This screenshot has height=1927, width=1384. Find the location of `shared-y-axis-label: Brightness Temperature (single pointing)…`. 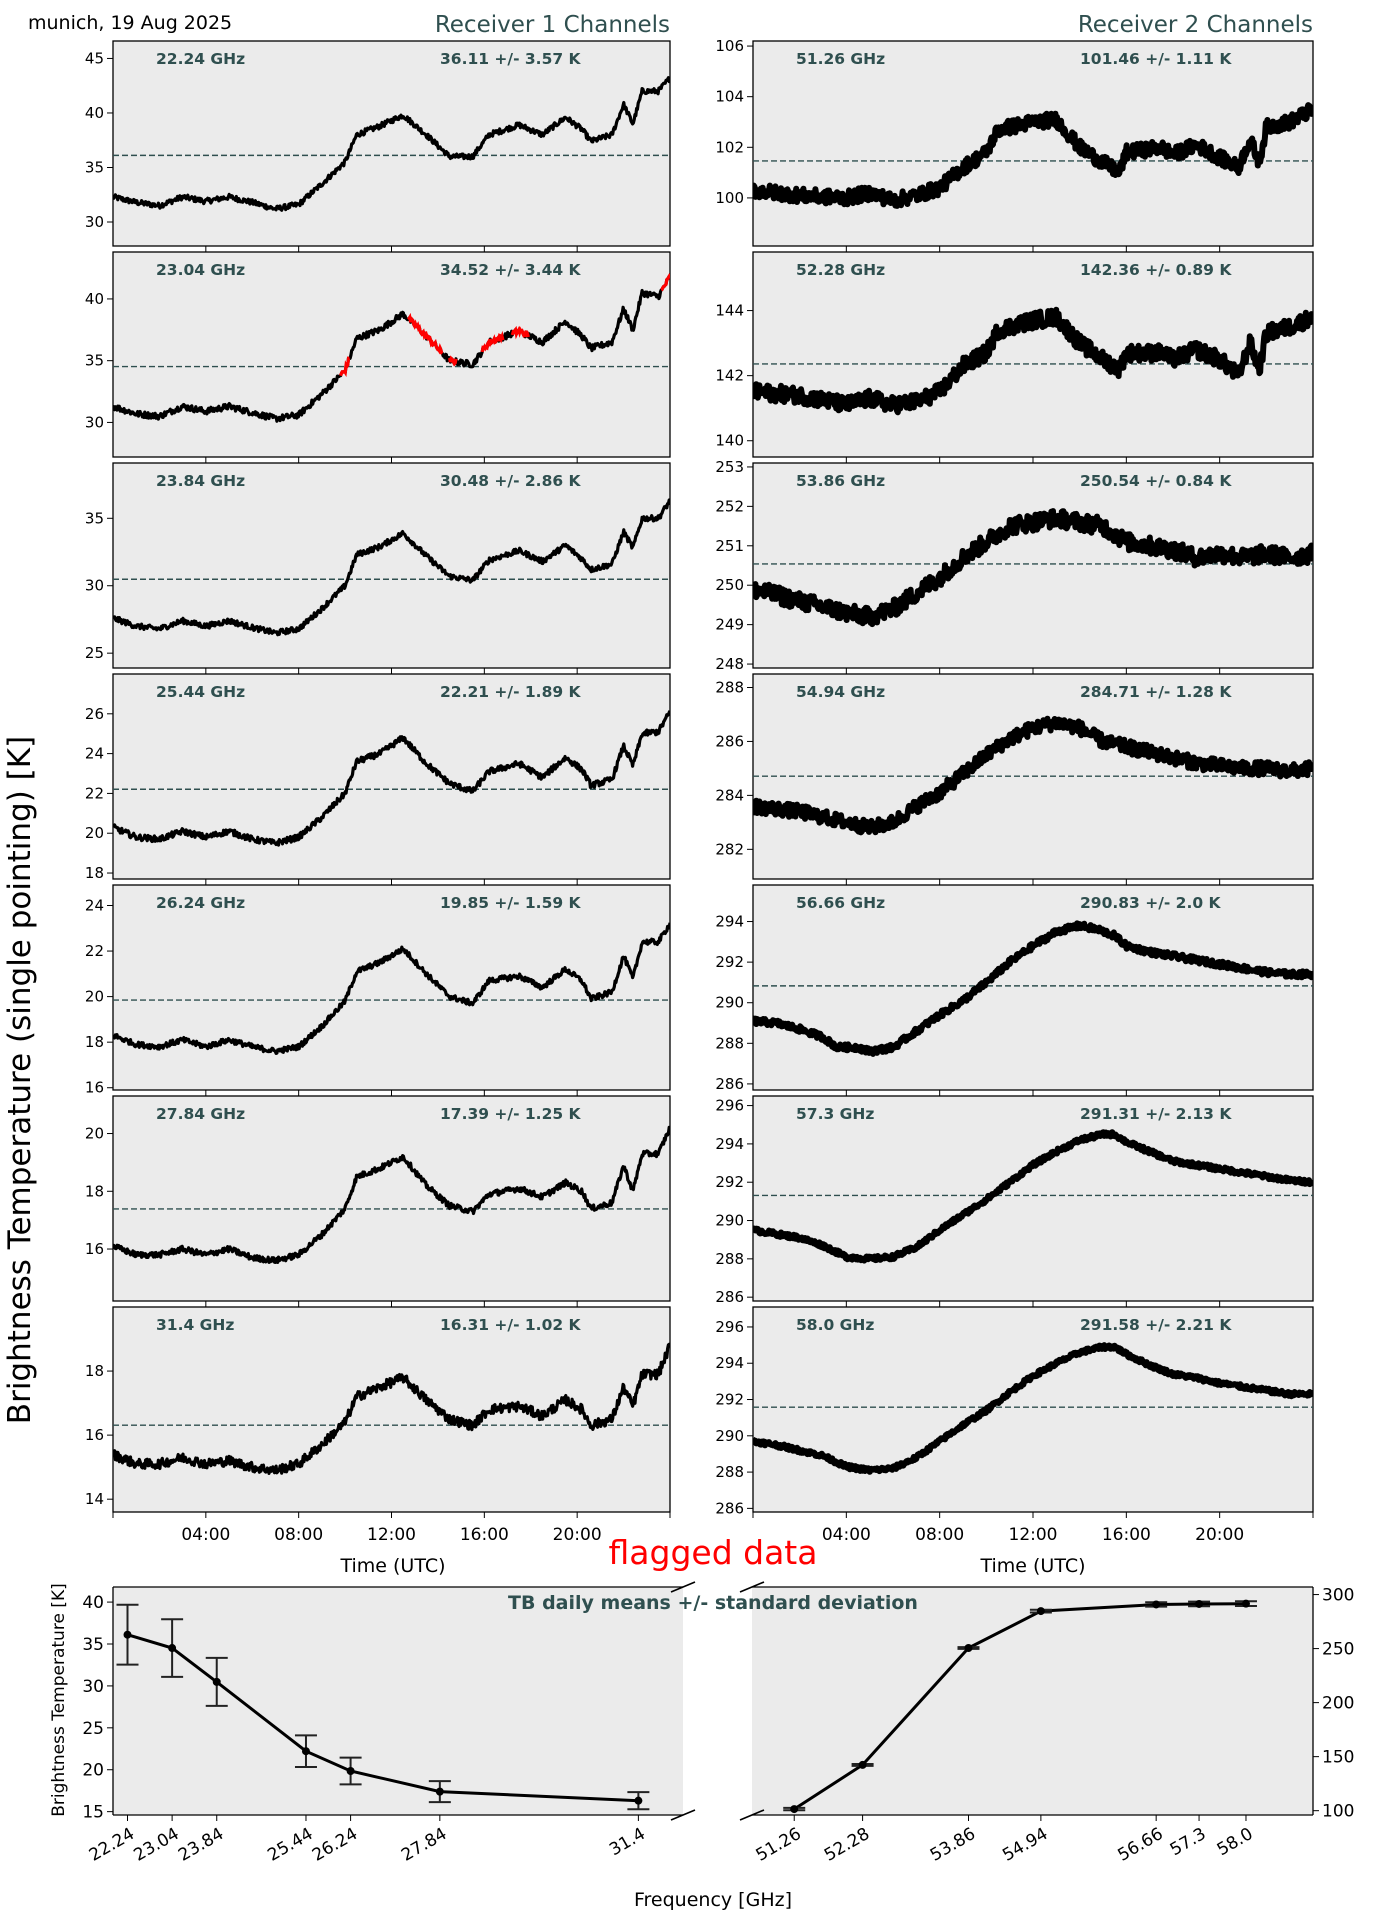

shared-y-axis-label: Brightness Temperature (single pointing)… is located at coordinates (20, 1080).